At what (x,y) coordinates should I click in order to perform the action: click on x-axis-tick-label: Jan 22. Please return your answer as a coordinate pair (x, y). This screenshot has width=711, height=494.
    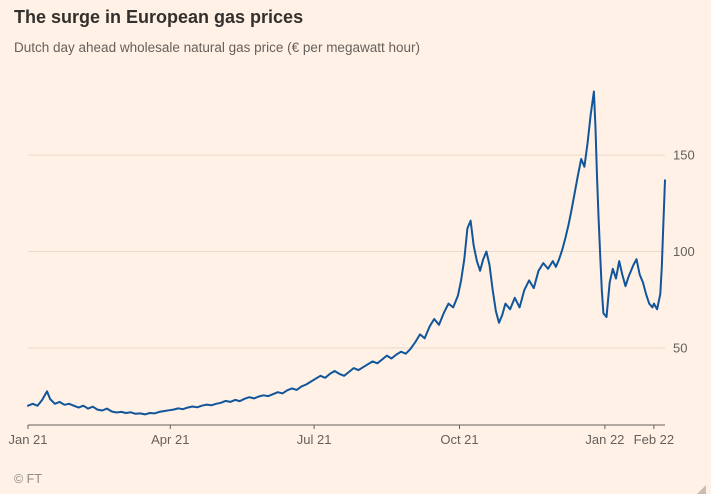
    Looking at the image, I should click on (604, 439).